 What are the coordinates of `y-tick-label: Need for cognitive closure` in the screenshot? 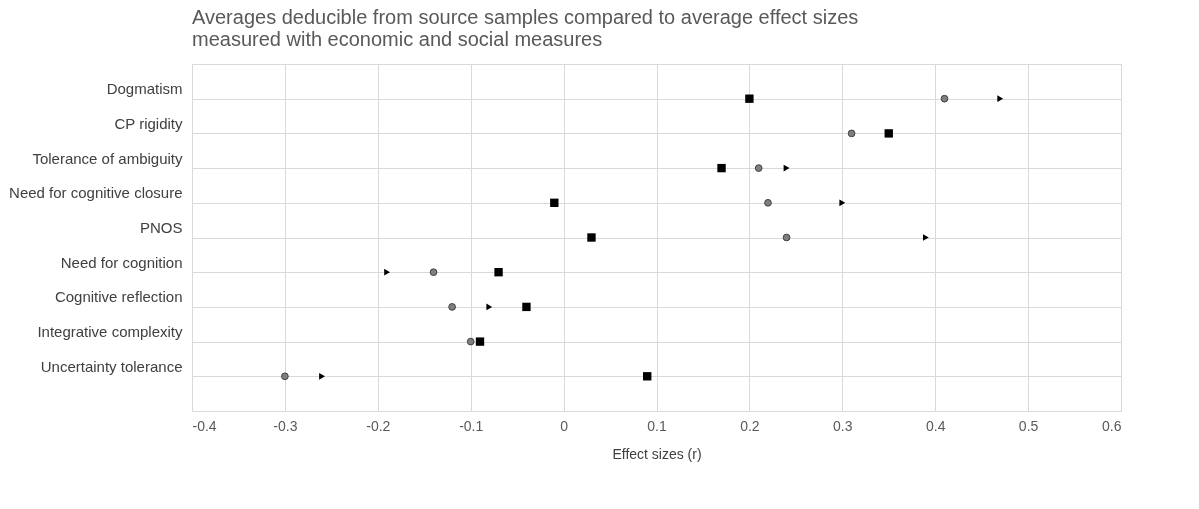 It's located at (96, 193).